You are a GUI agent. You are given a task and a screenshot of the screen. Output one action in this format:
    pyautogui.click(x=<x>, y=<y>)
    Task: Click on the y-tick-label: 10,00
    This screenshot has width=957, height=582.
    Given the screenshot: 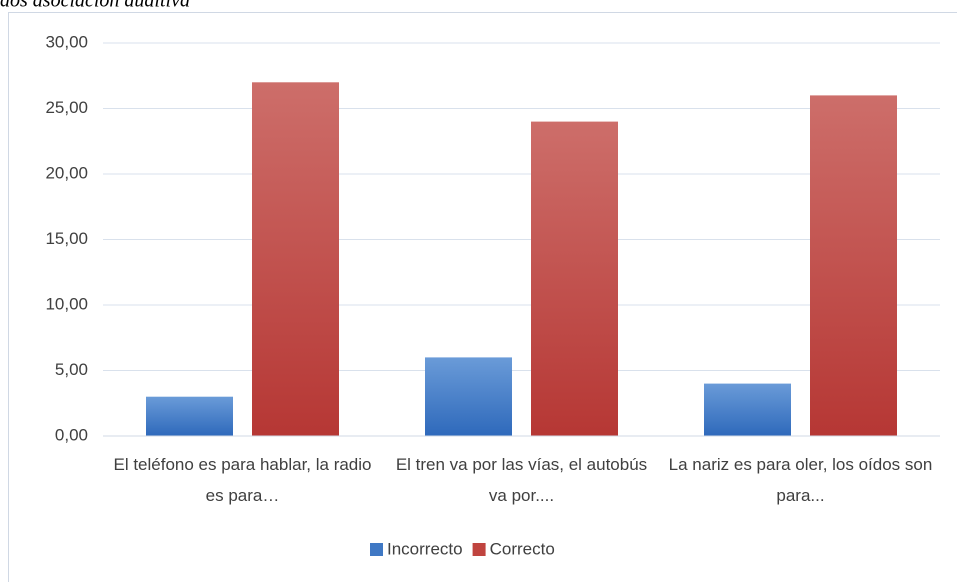 What is the action you would take?
    pyautogui.click(x=66, y=303)
    